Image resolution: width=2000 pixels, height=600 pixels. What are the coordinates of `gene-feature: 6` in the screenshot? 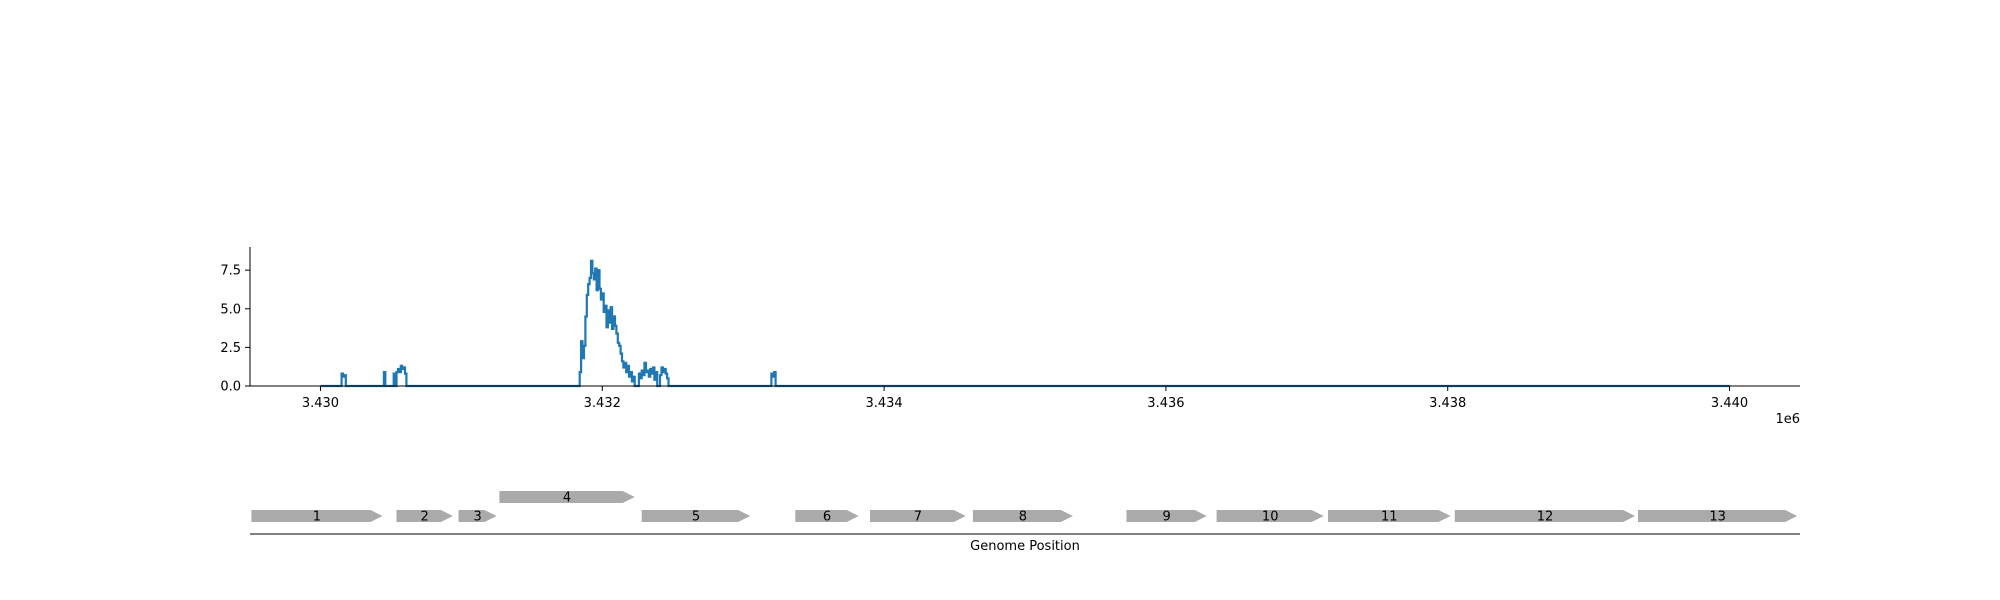 It's located at (827, 517).